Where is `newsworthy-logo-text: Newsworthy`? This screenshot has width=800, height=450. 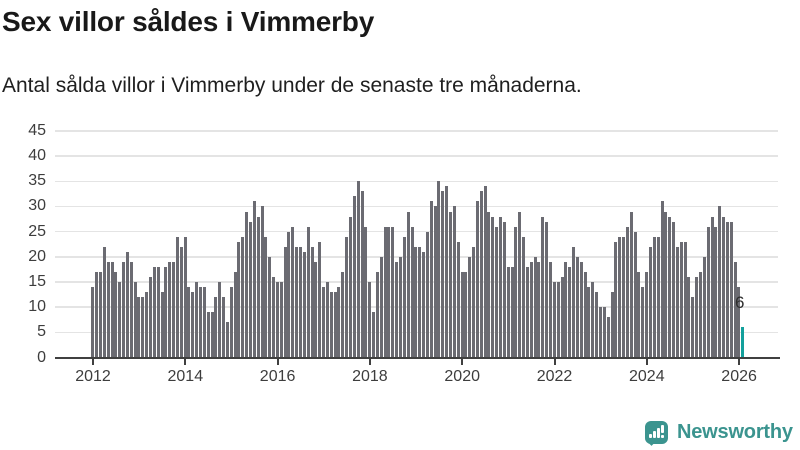
newsworthy-logo-text: Newsworthy is located at coordinates (735, 431).